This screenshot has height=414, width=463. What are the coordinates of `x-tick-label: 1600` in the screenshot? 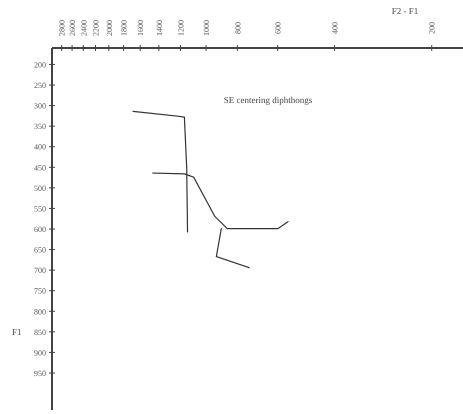 It's located at (141, 28).